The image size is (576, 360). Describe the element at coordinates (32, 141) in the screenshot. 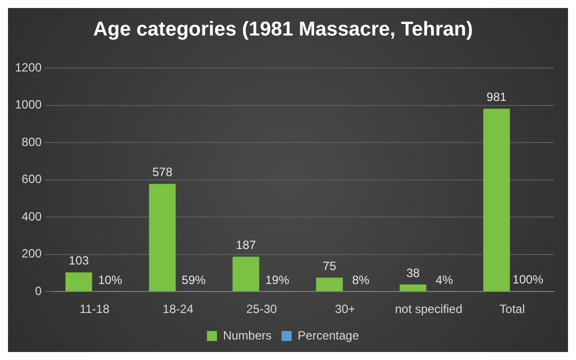

I see `y-tick-label: 800` at that location.